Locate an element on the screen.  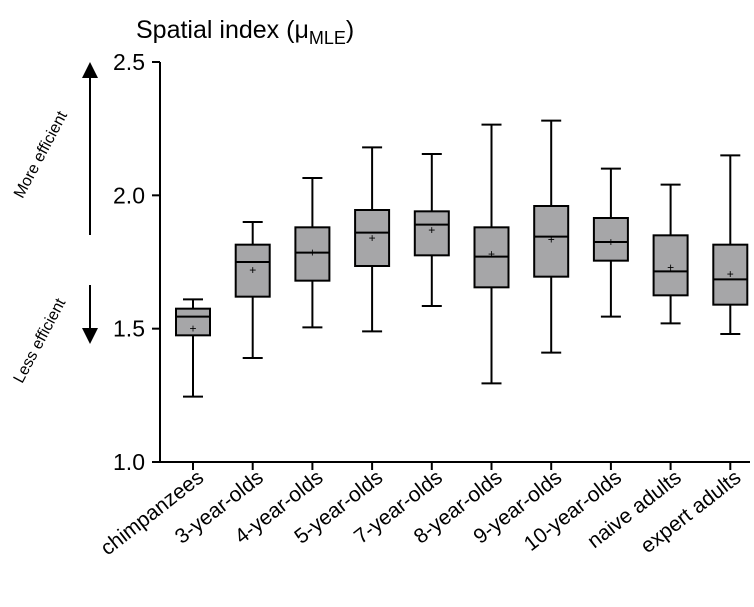
efficiency-annotations: More efficient Less efficient is located at coordinates (54, 224).